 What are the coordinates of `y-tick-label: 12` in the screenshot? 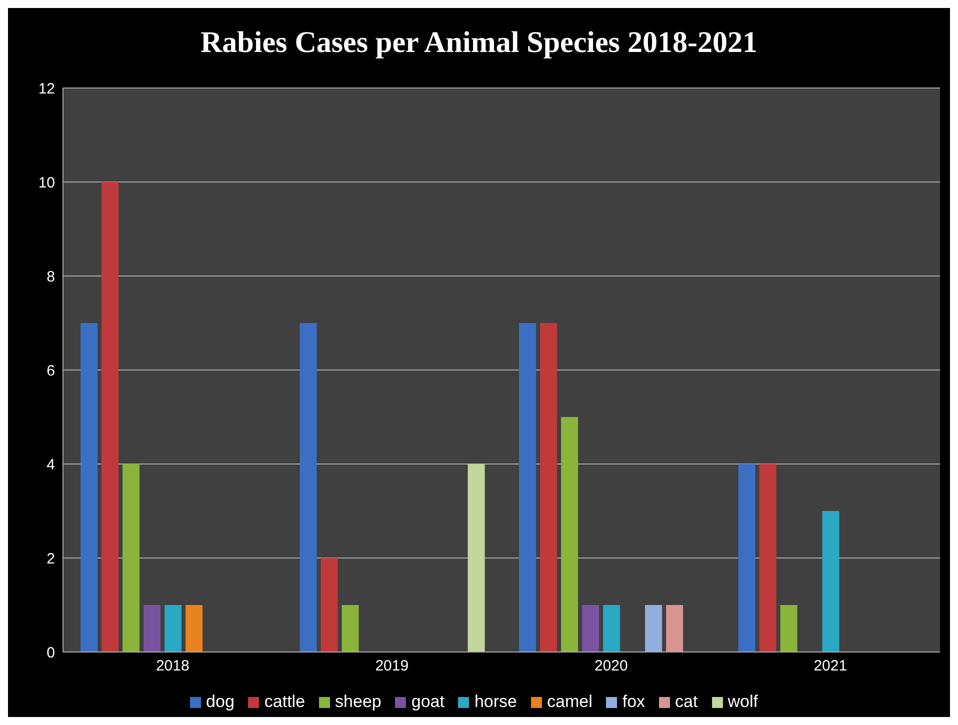 It's located at (46, 89).